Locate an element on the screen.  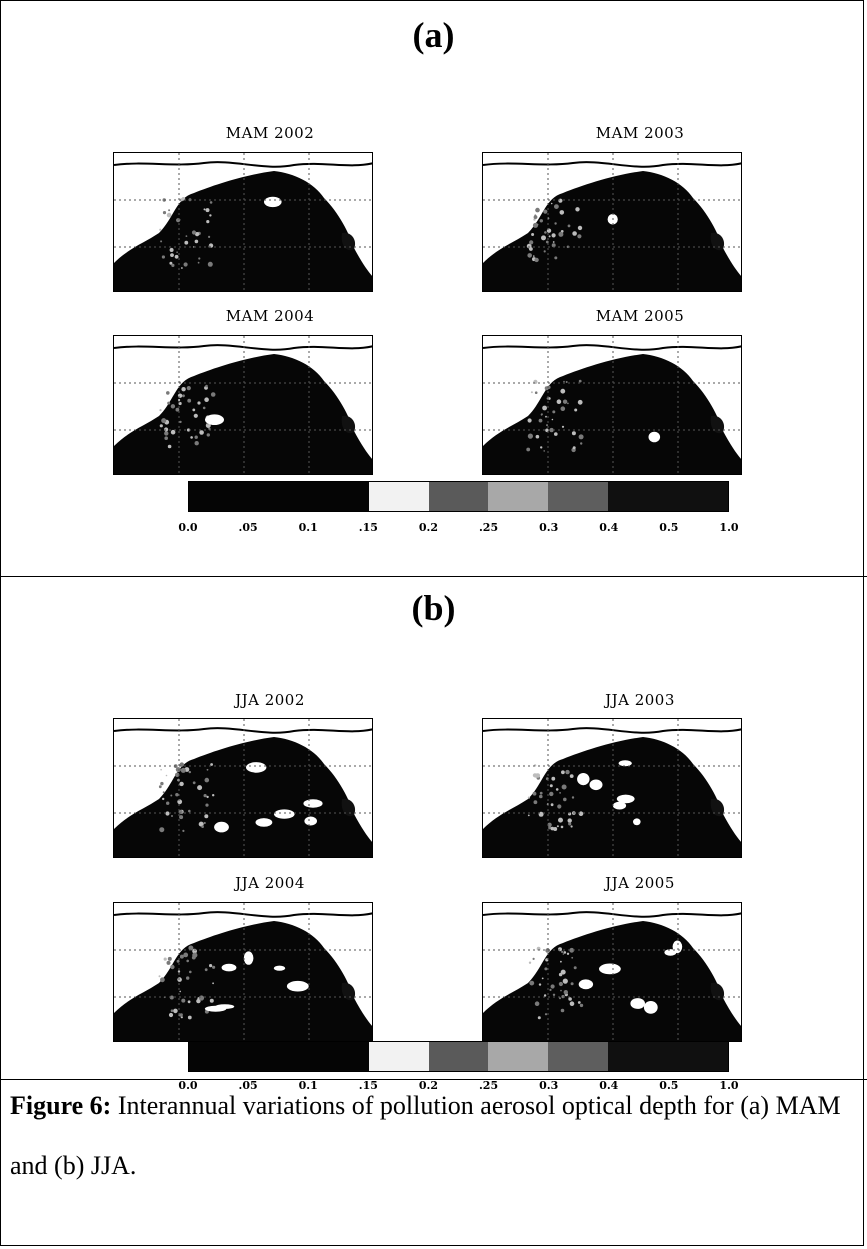
colorbar-tick-label: 0.0 is located at coordinates (188, 527).